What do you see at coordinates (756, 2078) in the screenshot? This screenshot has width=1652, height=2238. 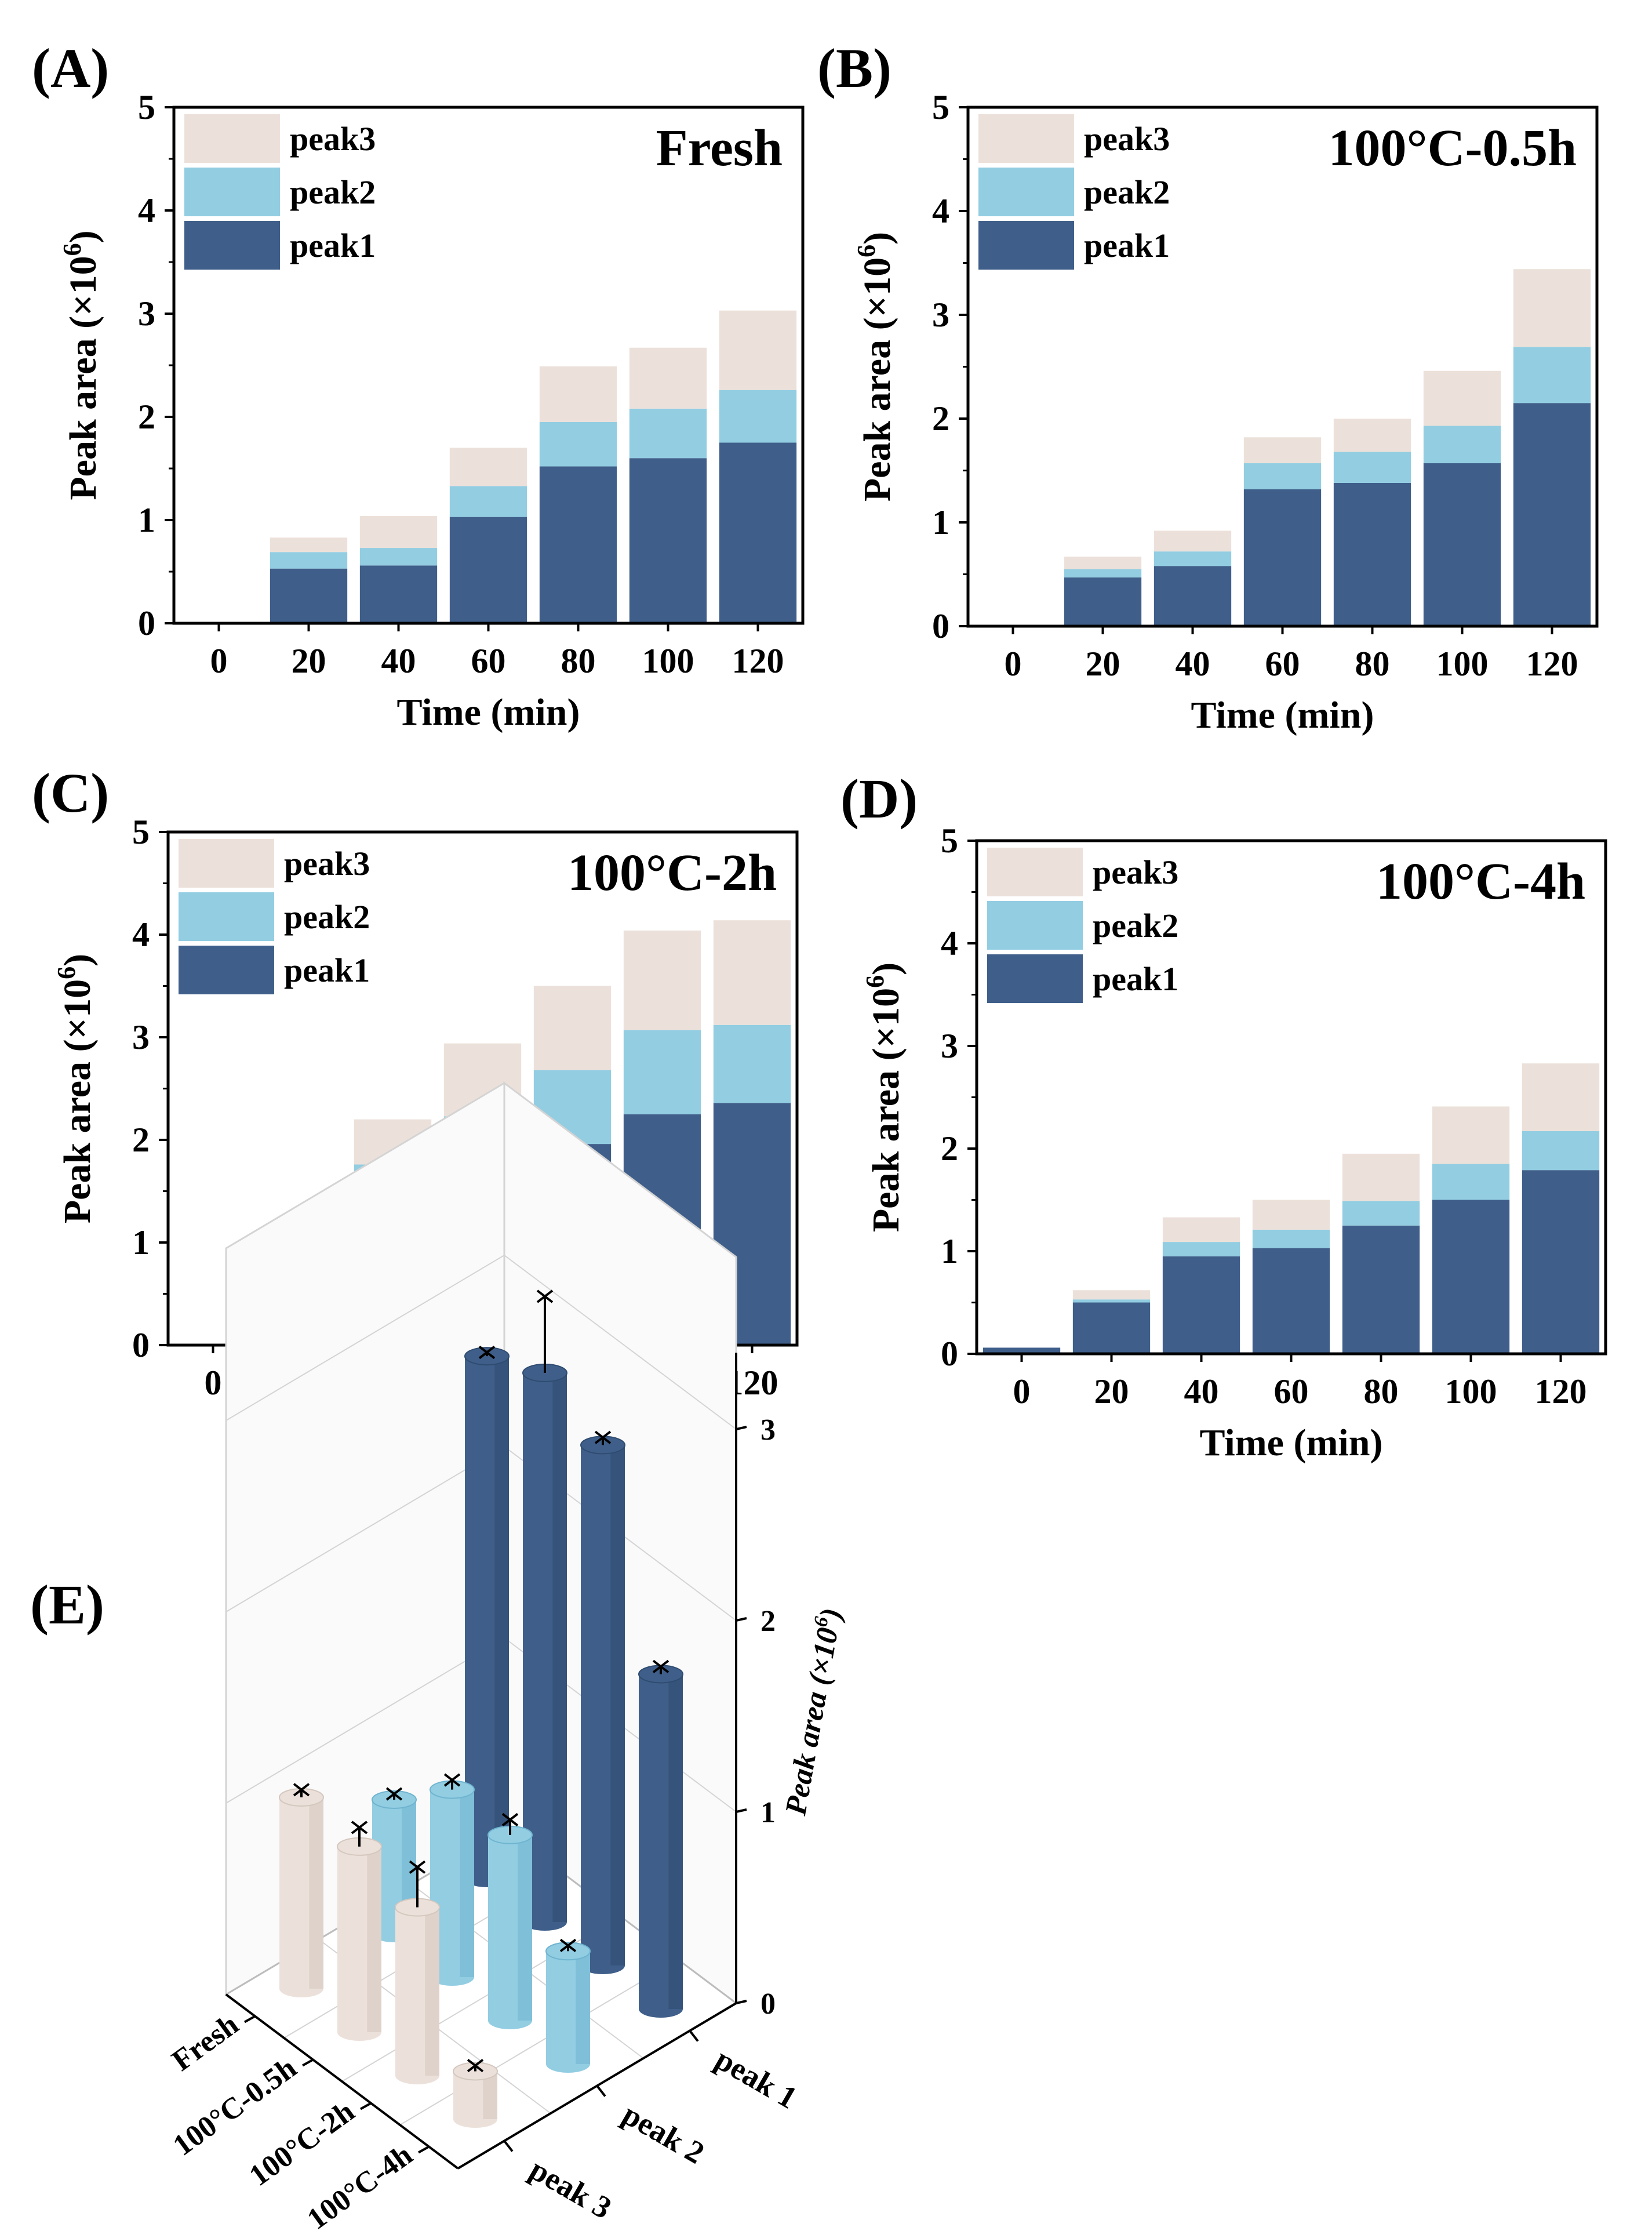 I see `peak-tick-label: peak 1` at bounding box center [756, 2078].